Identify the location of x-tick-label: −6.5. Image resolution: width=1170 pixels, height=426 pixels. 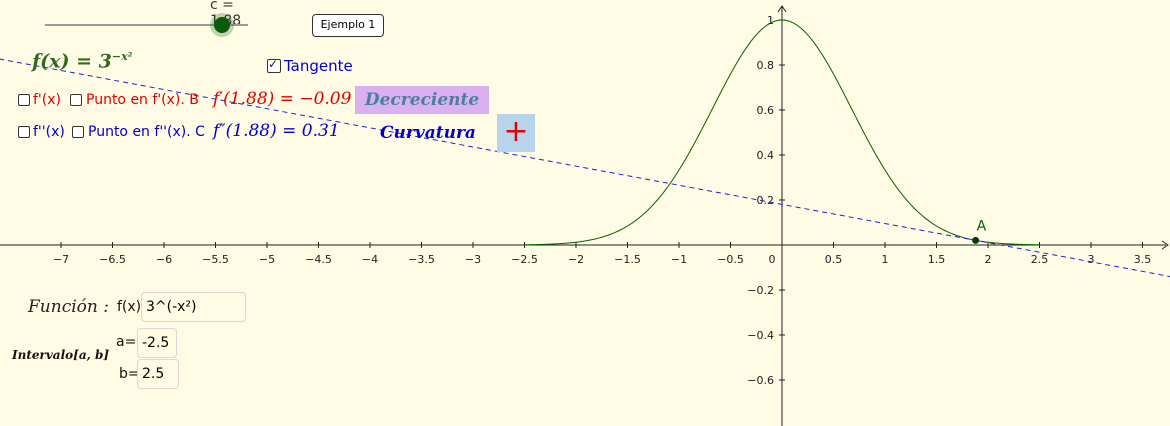
(112, 259).